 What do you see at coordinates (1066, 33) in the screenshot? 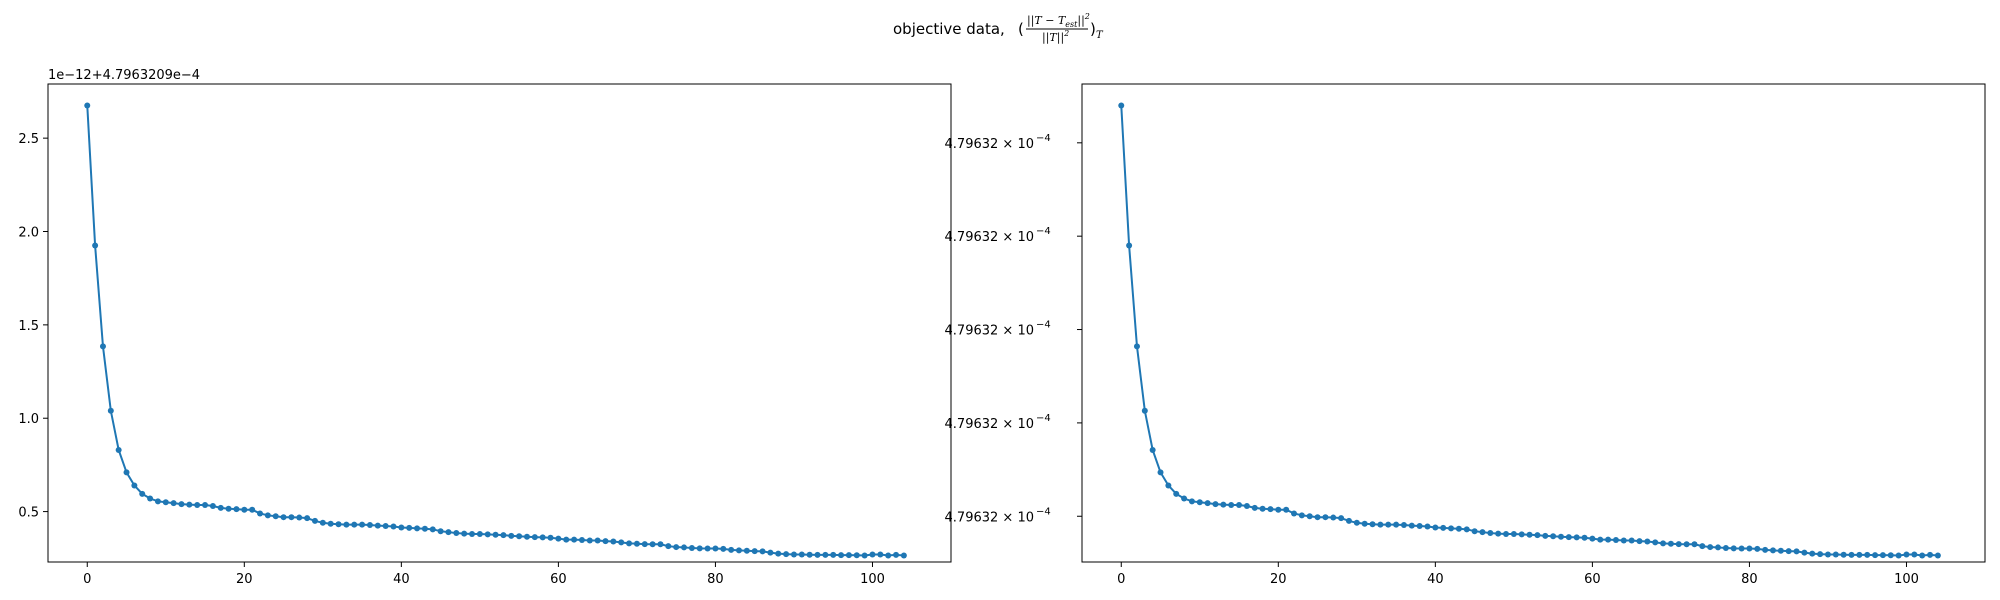
I see `title-denominator-superscript: 2` at bounding box center [1066, 33].